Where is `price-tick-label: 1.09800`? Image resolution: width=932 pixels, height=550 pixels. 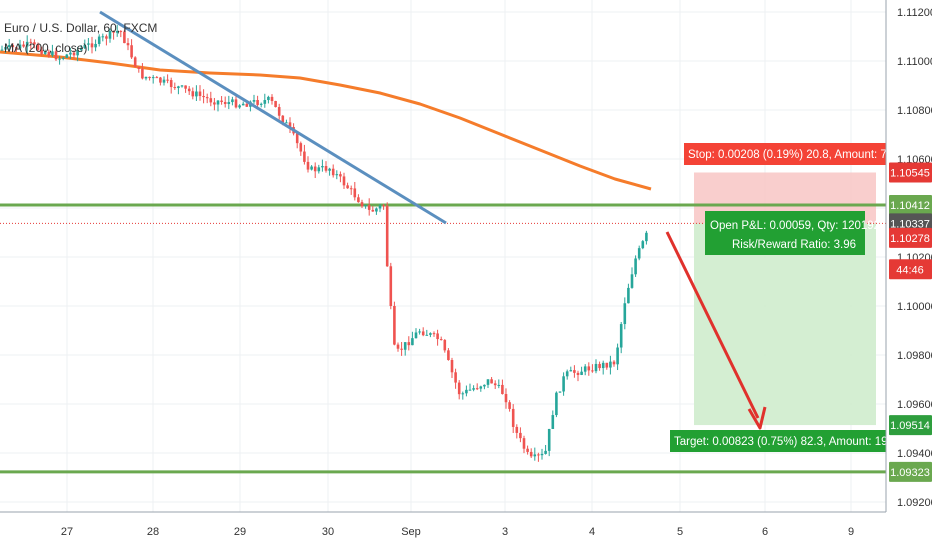 price-tick-label: 1.09800 is located at coordinates (914, 356).